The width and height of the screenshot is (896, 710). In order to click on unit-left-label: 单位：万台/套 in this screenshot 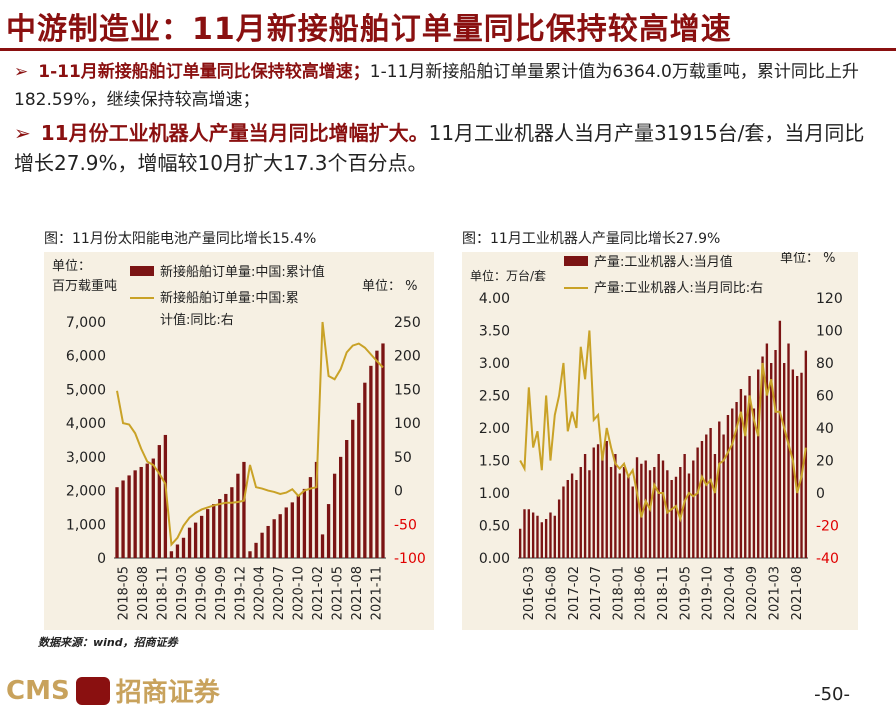, I will do `click(508, 275)`.